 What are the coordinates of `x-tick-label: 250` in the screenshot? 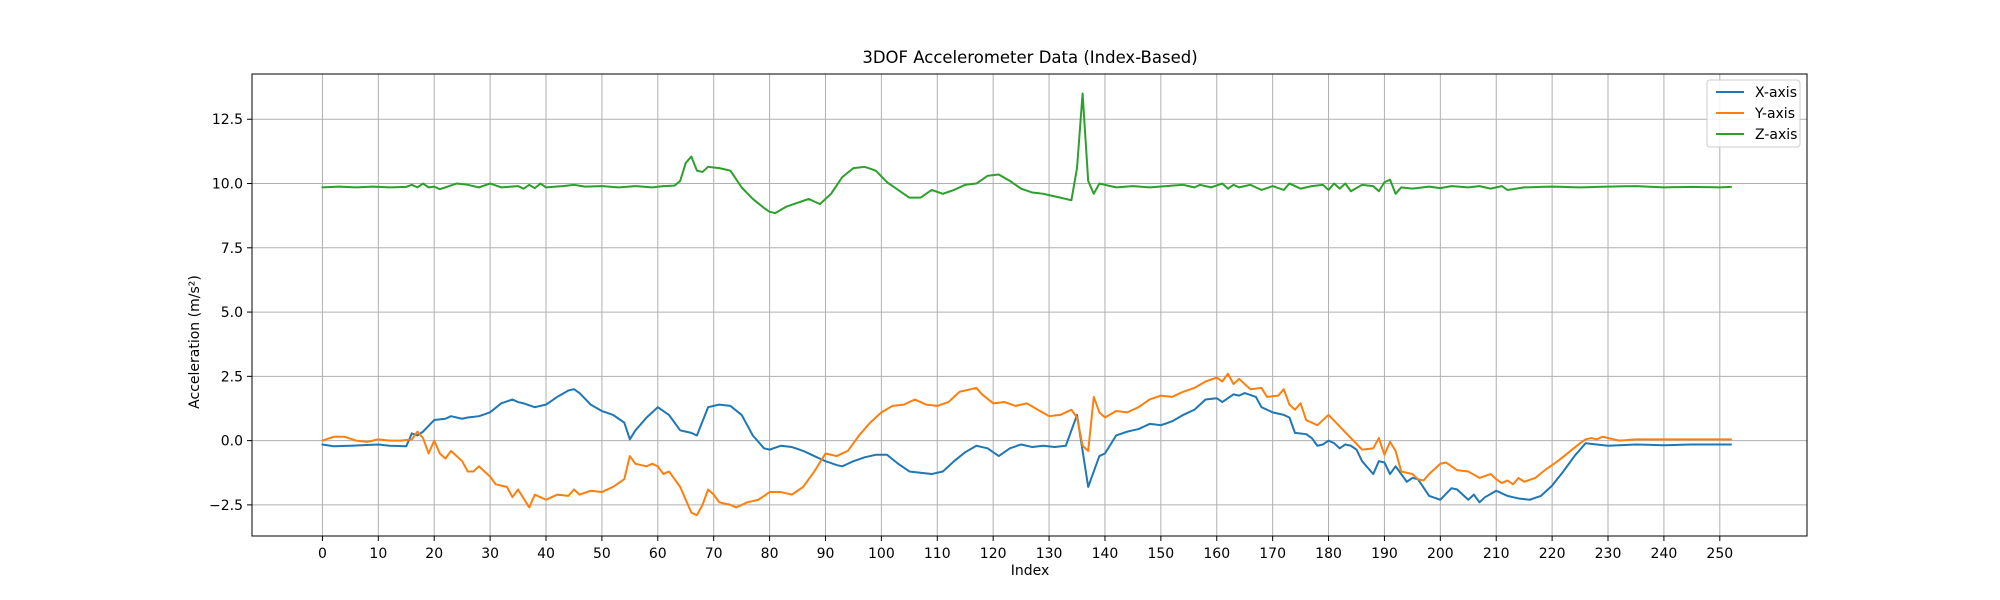 It's located at (1719, 554).